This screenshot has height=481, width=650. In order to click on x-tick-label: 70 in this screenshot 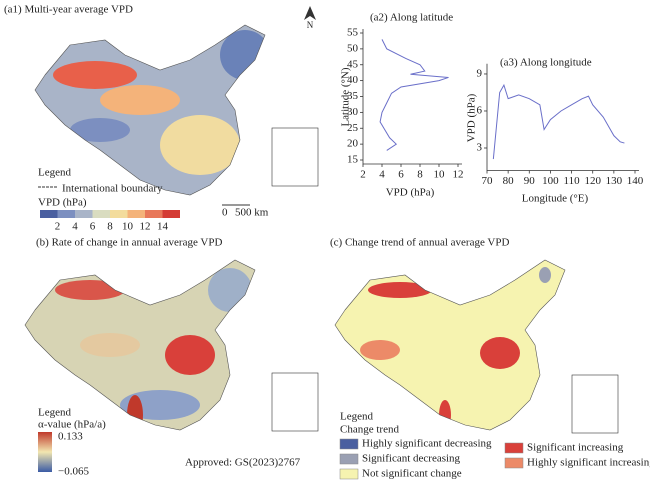, I will do `click(488, 181)`.